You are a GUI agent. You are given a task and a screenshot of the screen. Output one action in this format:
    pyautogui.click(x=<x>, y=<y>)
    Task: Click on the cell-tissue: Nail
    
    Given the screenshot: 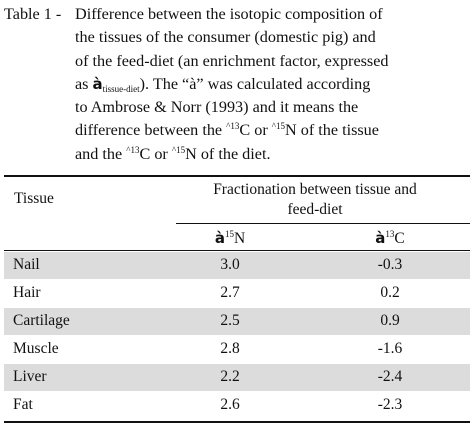 What is the action you would take?
    pyautogui.click(x=26, y=264)
    